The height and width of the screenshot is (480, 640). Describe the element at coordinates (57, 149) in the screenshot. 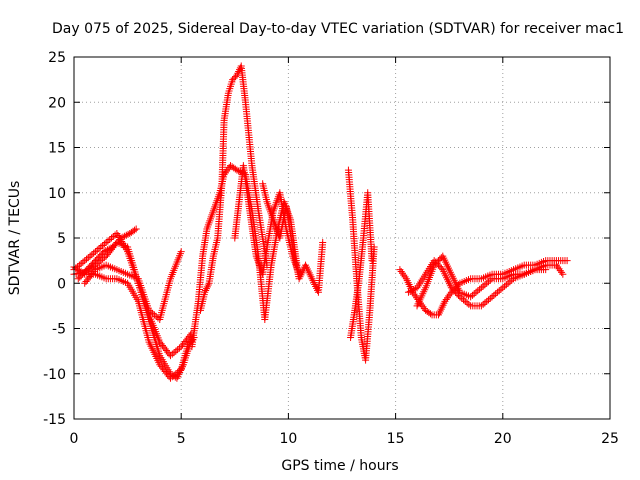

I see `y-tick-label: 15` at that location.